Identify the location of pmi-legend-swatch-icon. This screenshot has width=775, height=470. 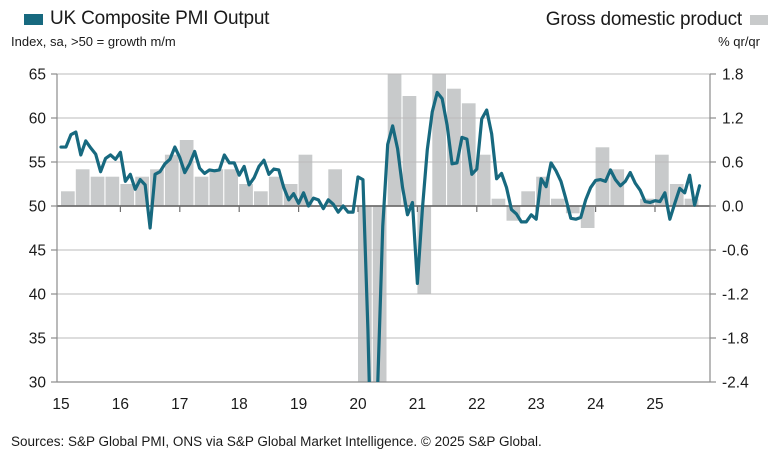
(33, 19).